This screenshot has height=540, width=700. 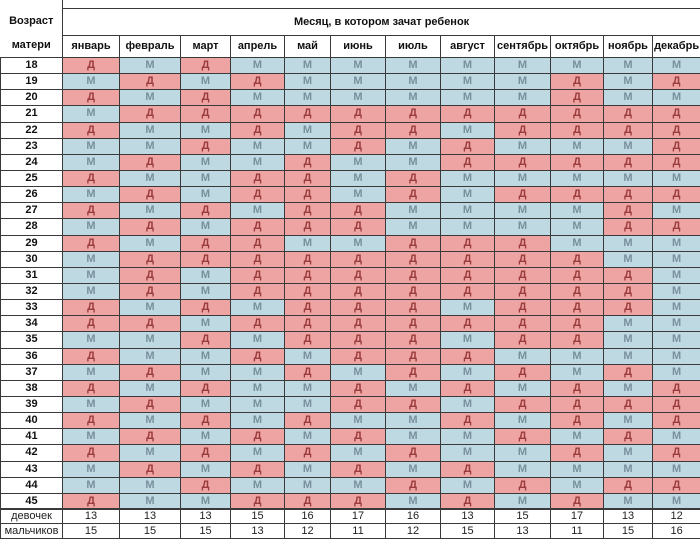 What do you see at coordinates (150, 275) in the screenshot?
I see `cell-age31-month2: Д` at bounding box center [150, 275].